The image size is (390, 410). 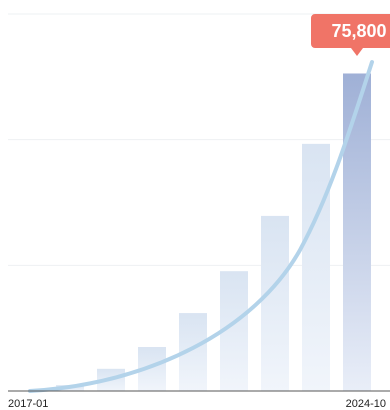 What do you see at coordinates (366, 404) in the screenshot?
I see `x-tick-label: 2024-10` at bounding box center [366, 404].